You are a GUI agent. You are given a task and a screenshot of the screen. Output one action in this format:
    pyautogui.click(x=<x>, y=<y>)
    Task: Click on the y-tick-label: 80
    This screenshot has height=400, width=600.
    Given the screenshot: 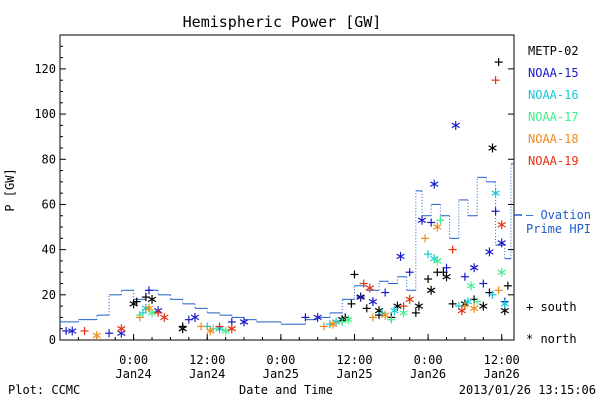 What is the action you would take?
    pyautogui.click(x=49, y=159)
    